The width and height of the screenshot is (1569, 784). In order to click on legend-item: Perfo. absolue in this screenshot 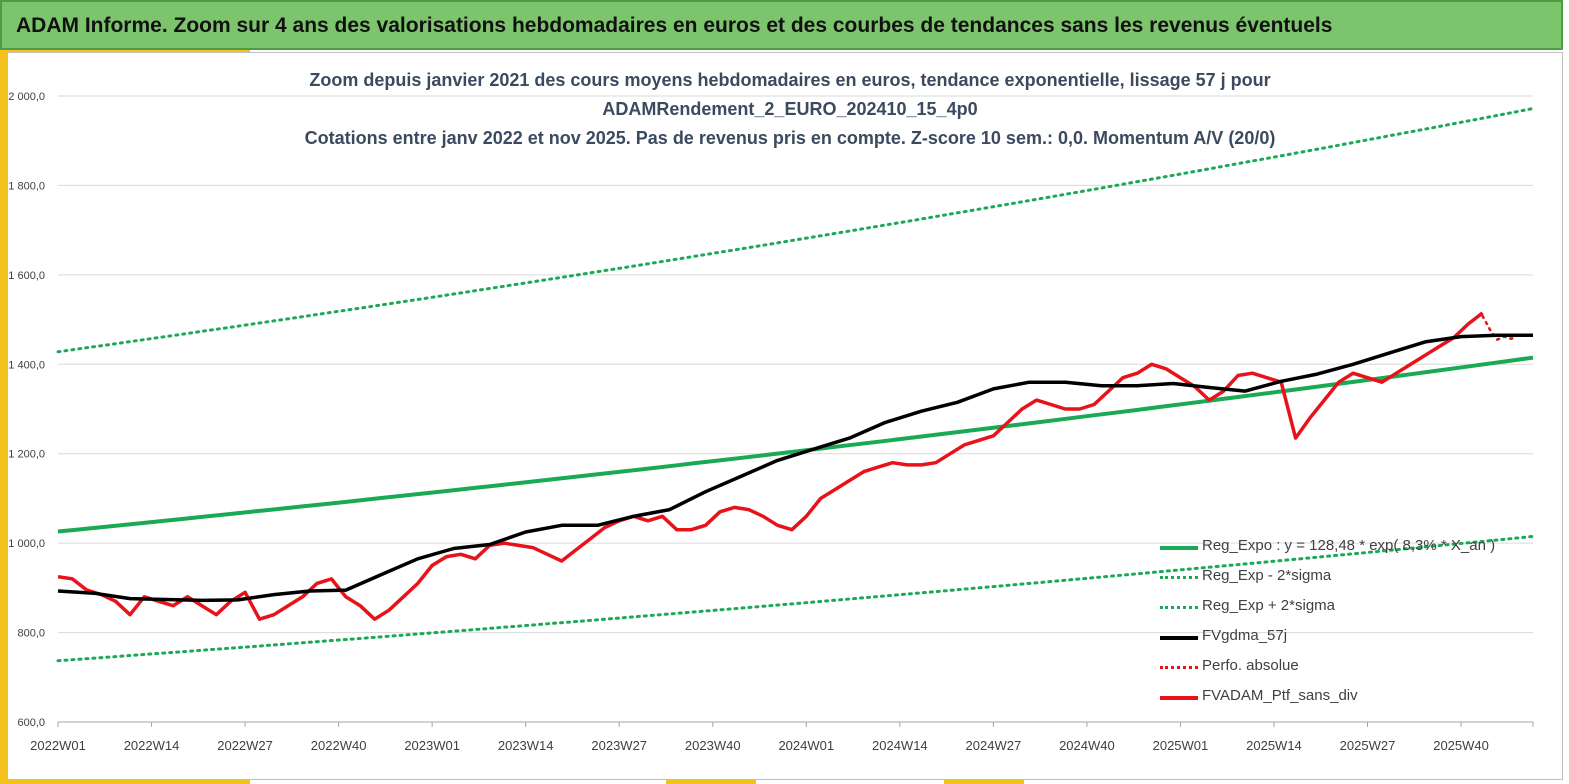, I will do `click(1340, 670)`.